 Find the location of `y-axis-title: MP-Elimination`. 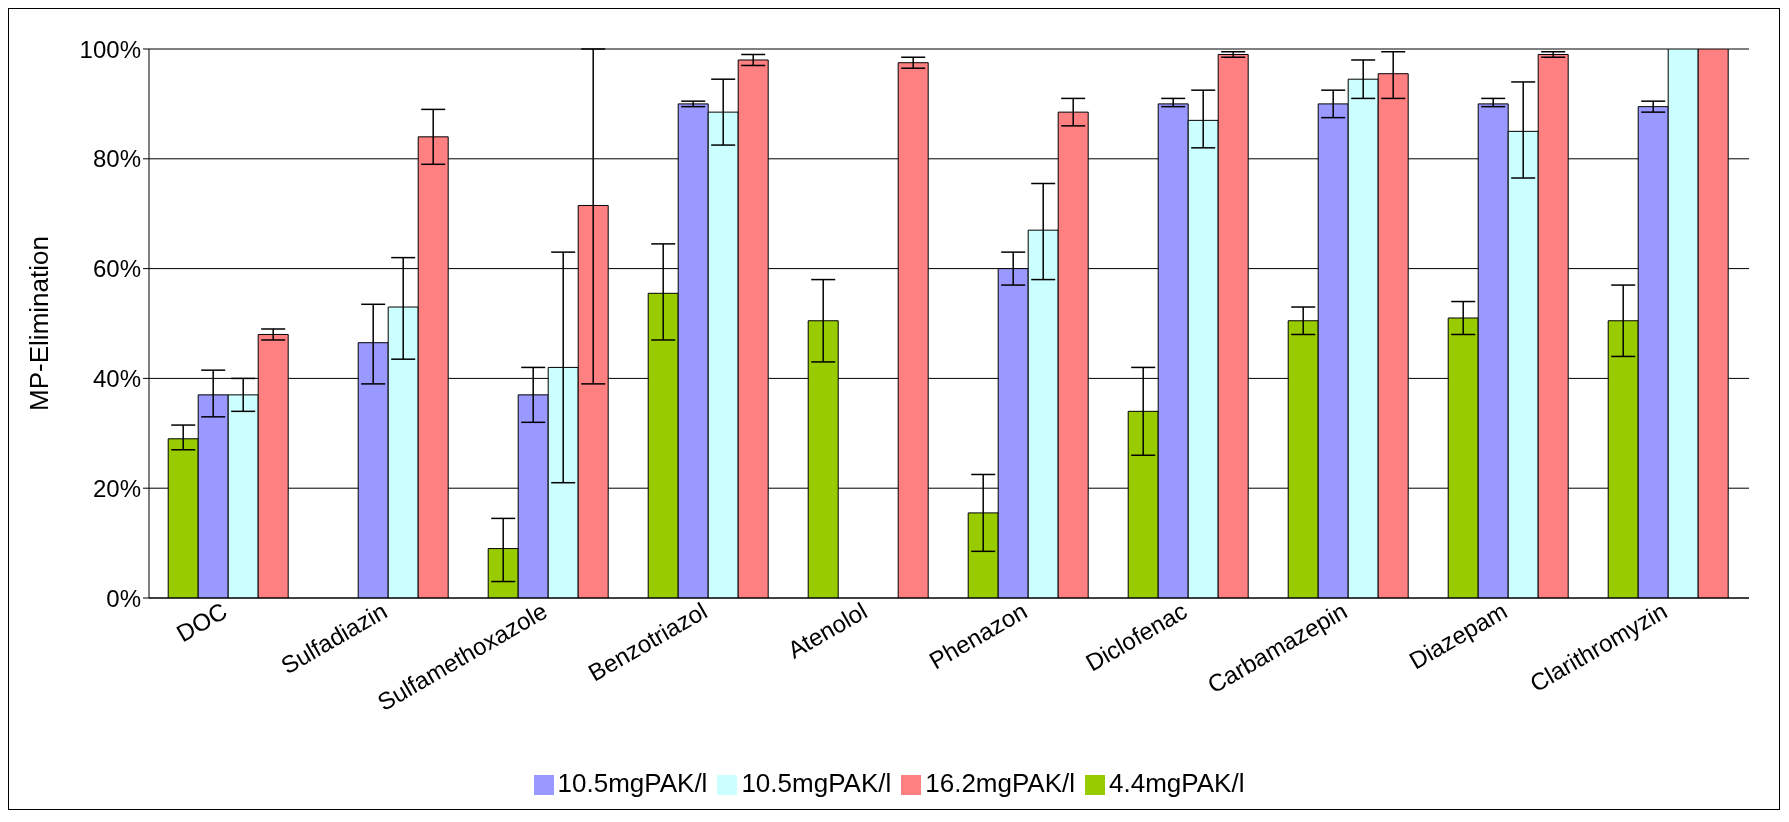

y-axis-title: MP-Elimination is located at coordinates (39, 323).